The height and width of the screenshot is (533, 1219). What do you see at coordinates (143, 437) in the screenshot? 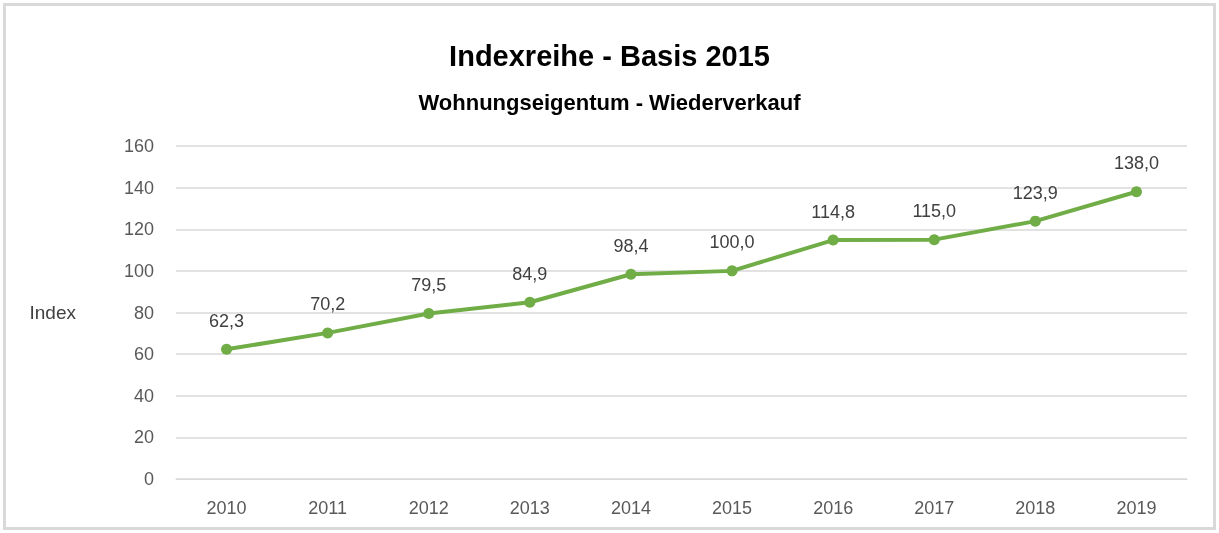
I see `y-tick-label: 20` at bounding box center [143, 437].